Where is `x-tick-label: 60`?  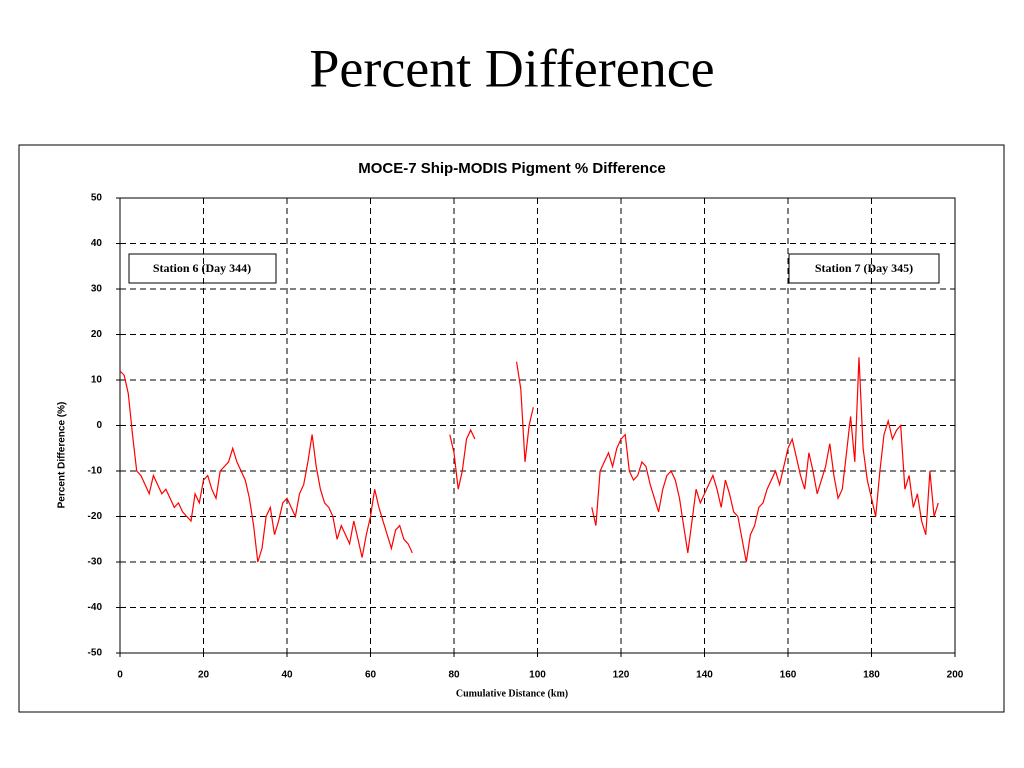
x-tick-label: 60 is located at coordinates (371, 675).